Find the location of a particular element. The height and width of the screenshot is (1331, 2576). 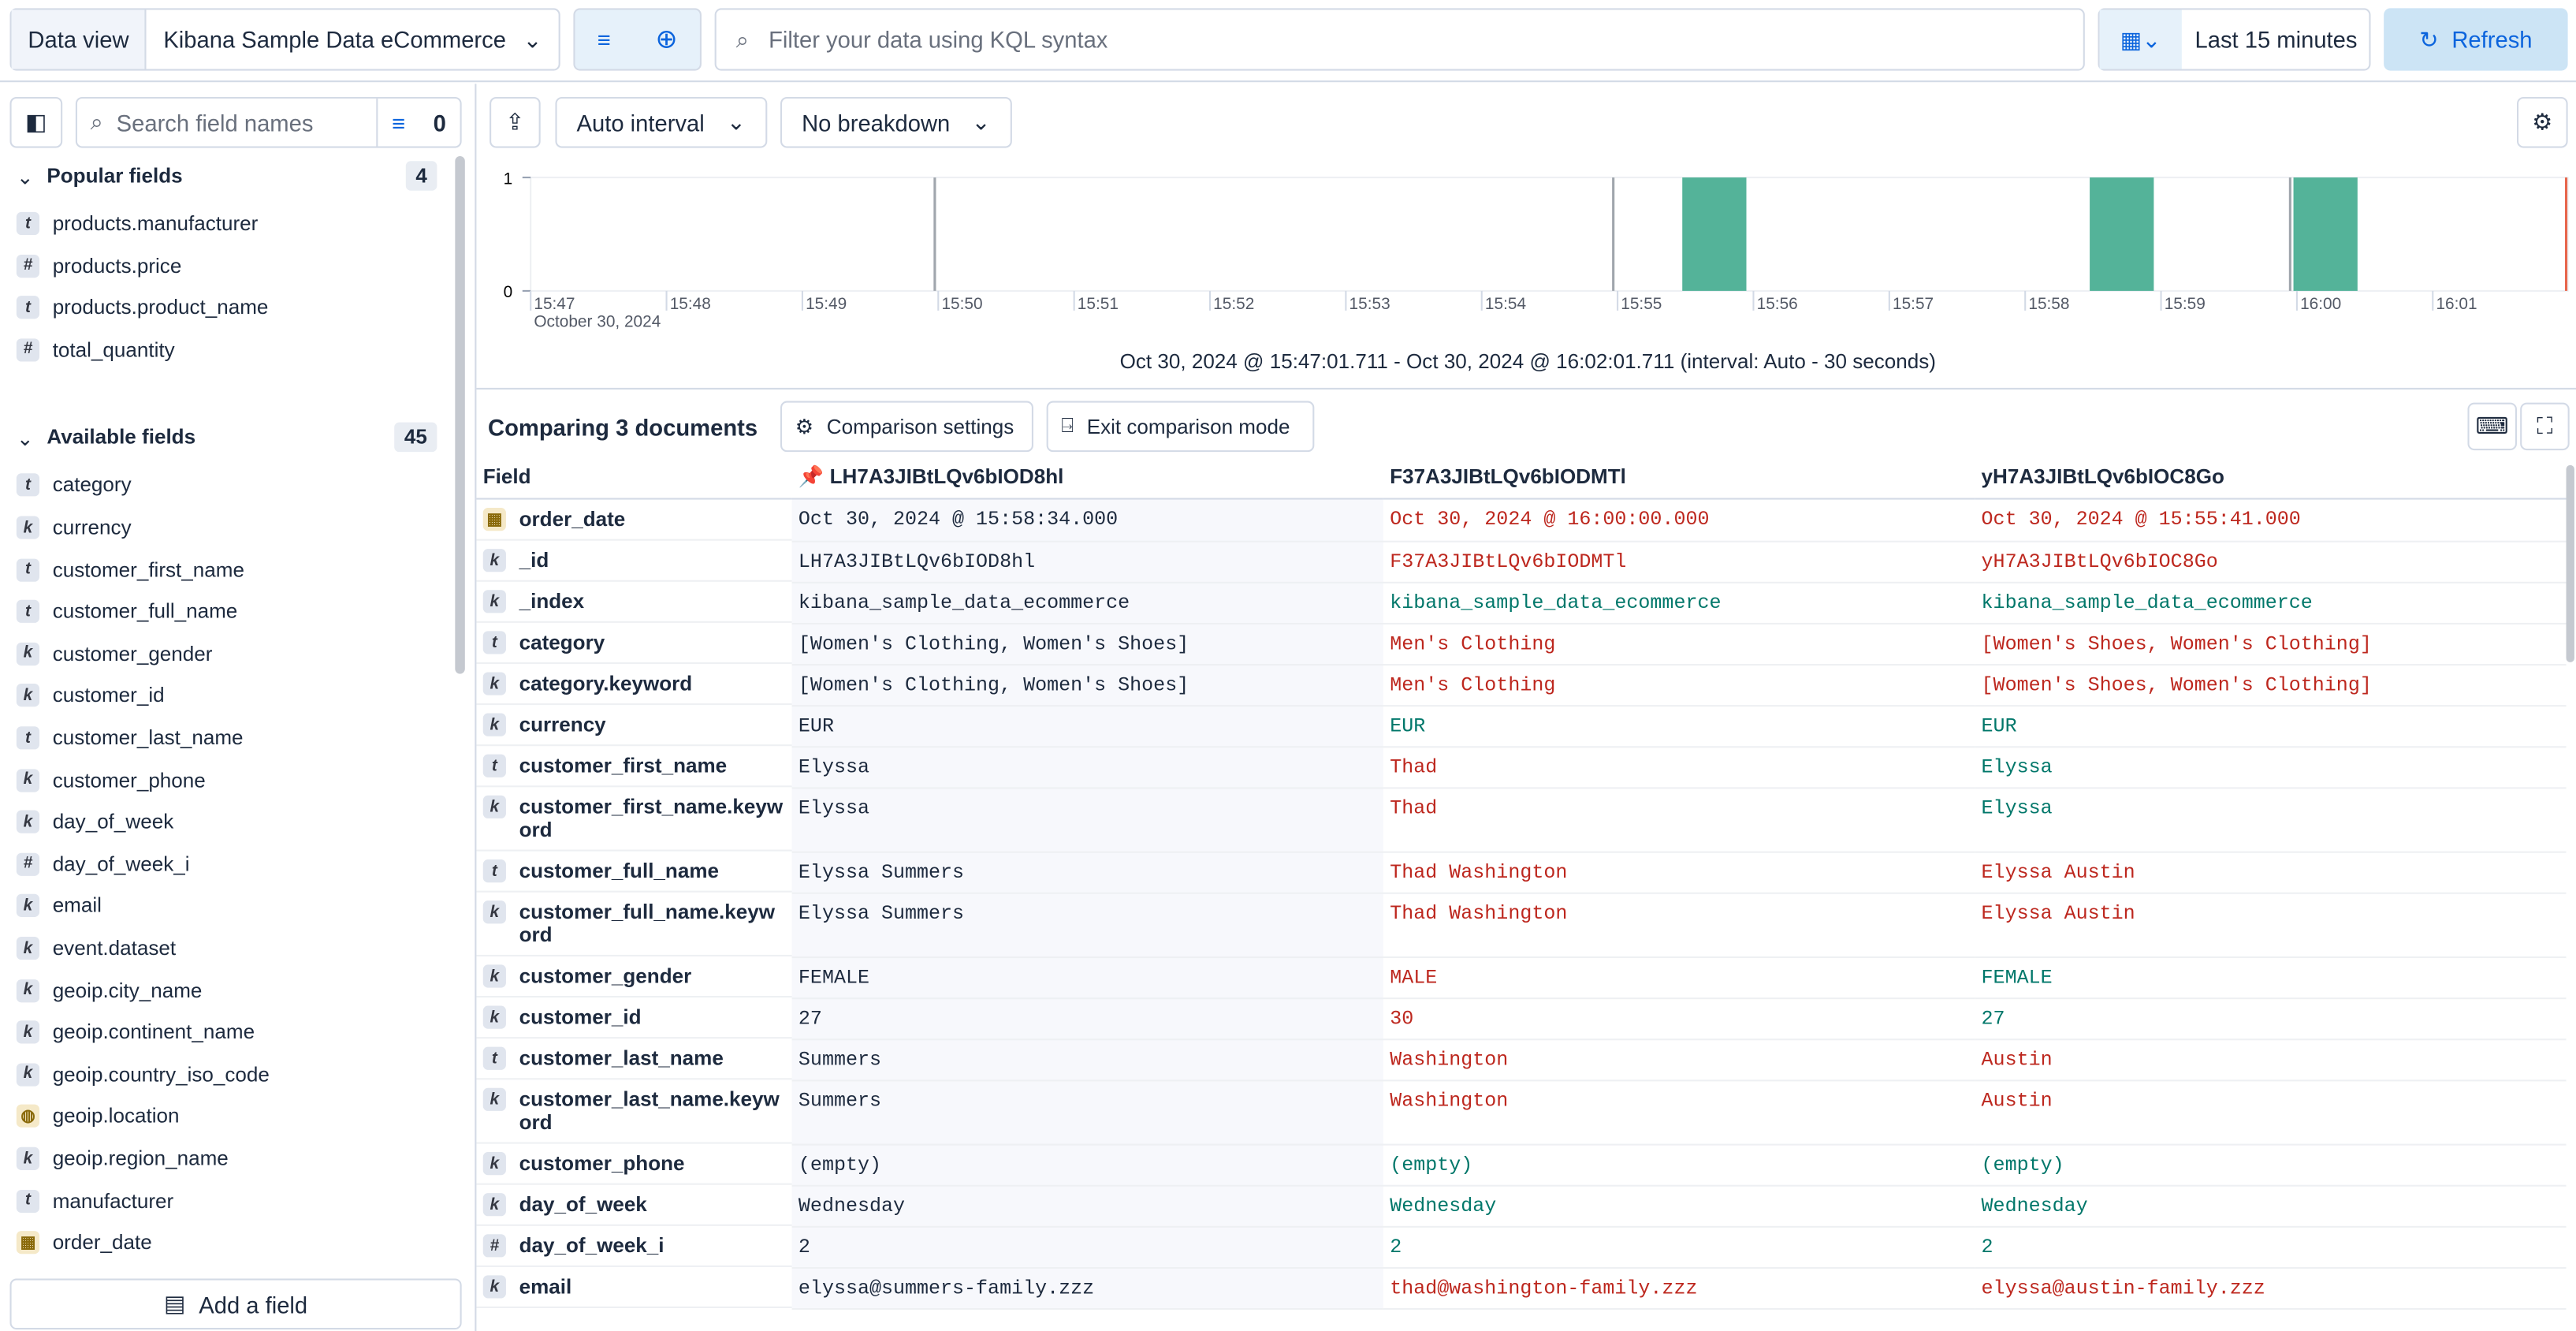

filter-buttons: ≡ ⊕ is located at coordinates (637, 39).